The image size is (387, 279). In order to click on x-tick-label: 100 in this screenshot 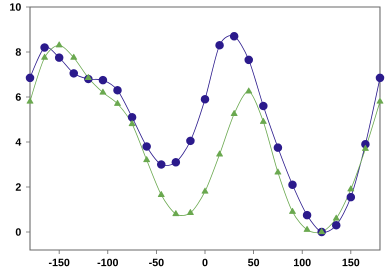, I will do `click(302, 262)`.